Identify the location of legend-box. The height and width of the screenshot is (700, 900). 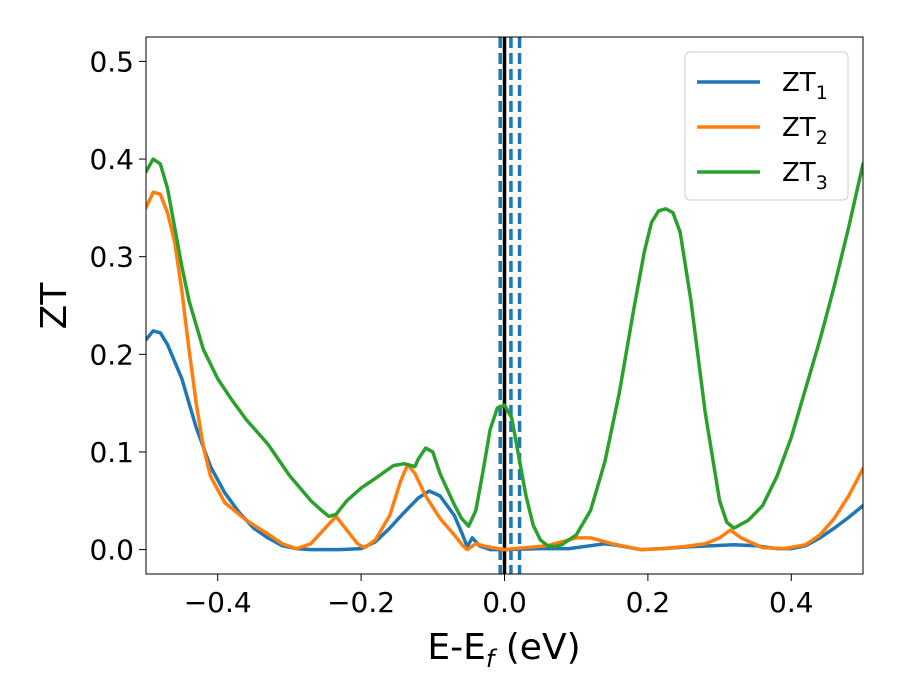
(766, 126).